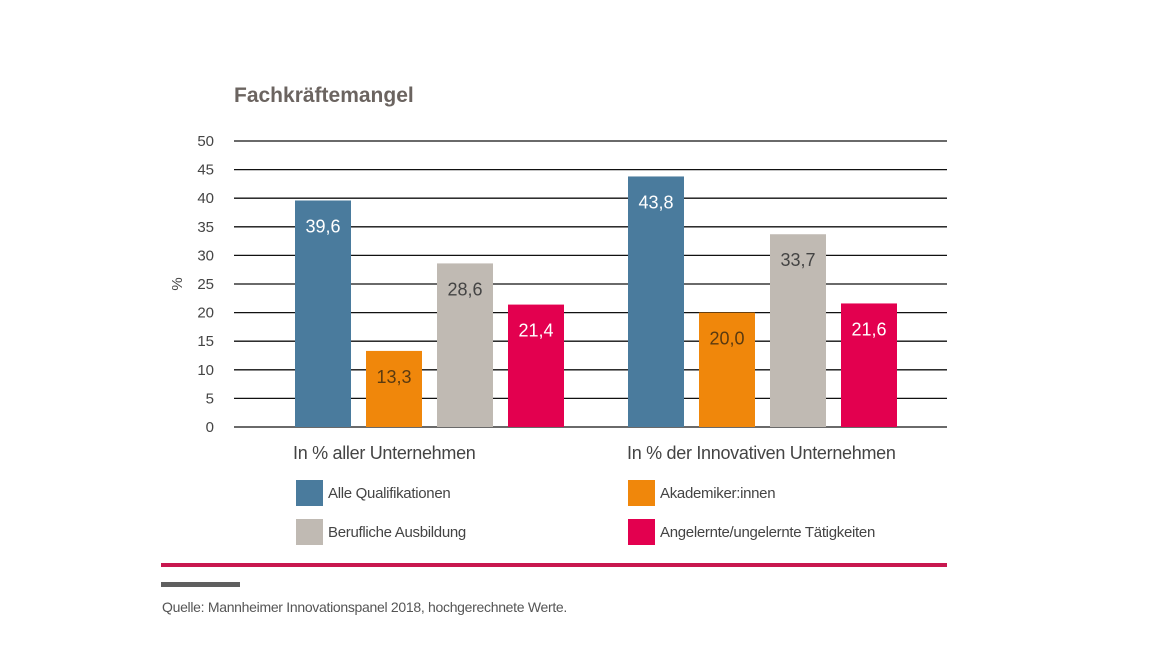  What do you see at coordinates (397, 532) in the screenshot?
I see `legend-label: Berufliche Ausbildung` at bounding box center [397, 532].